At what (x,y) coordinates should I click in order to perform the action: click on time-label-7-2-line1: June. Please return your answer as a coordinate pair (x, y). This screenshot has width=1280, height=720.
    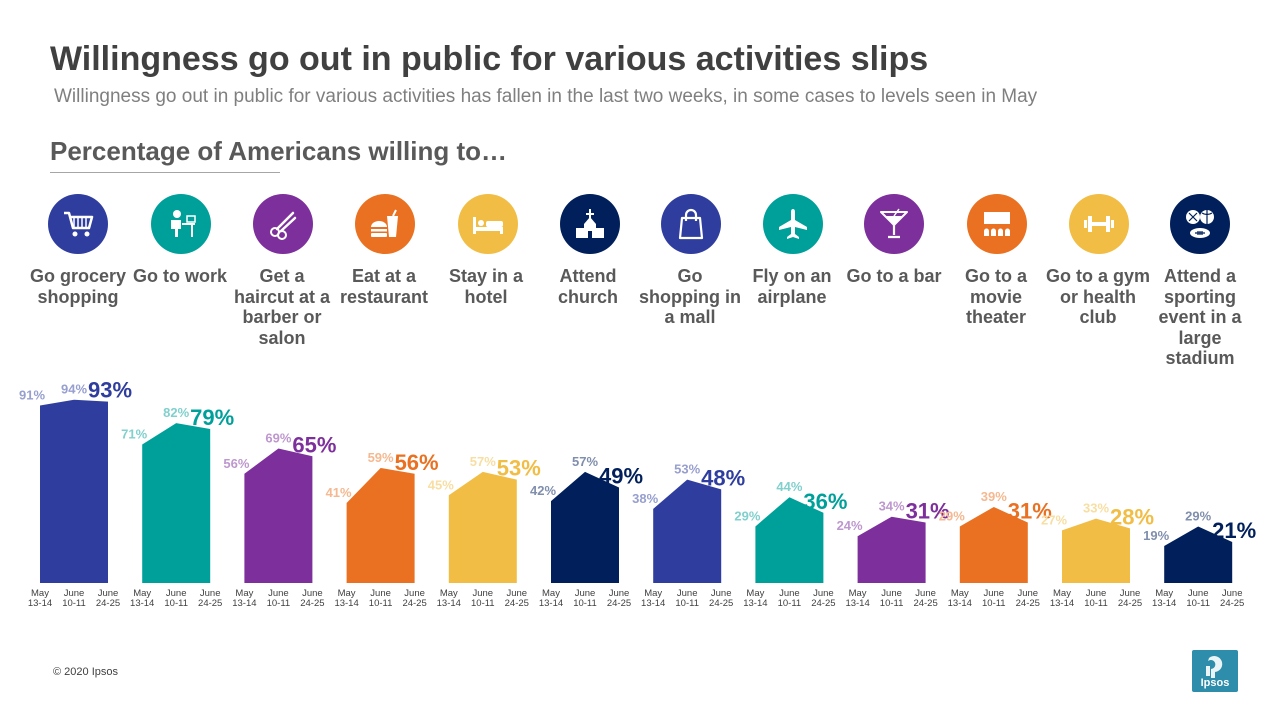
    Looking at the image, I should click on (687, 593).